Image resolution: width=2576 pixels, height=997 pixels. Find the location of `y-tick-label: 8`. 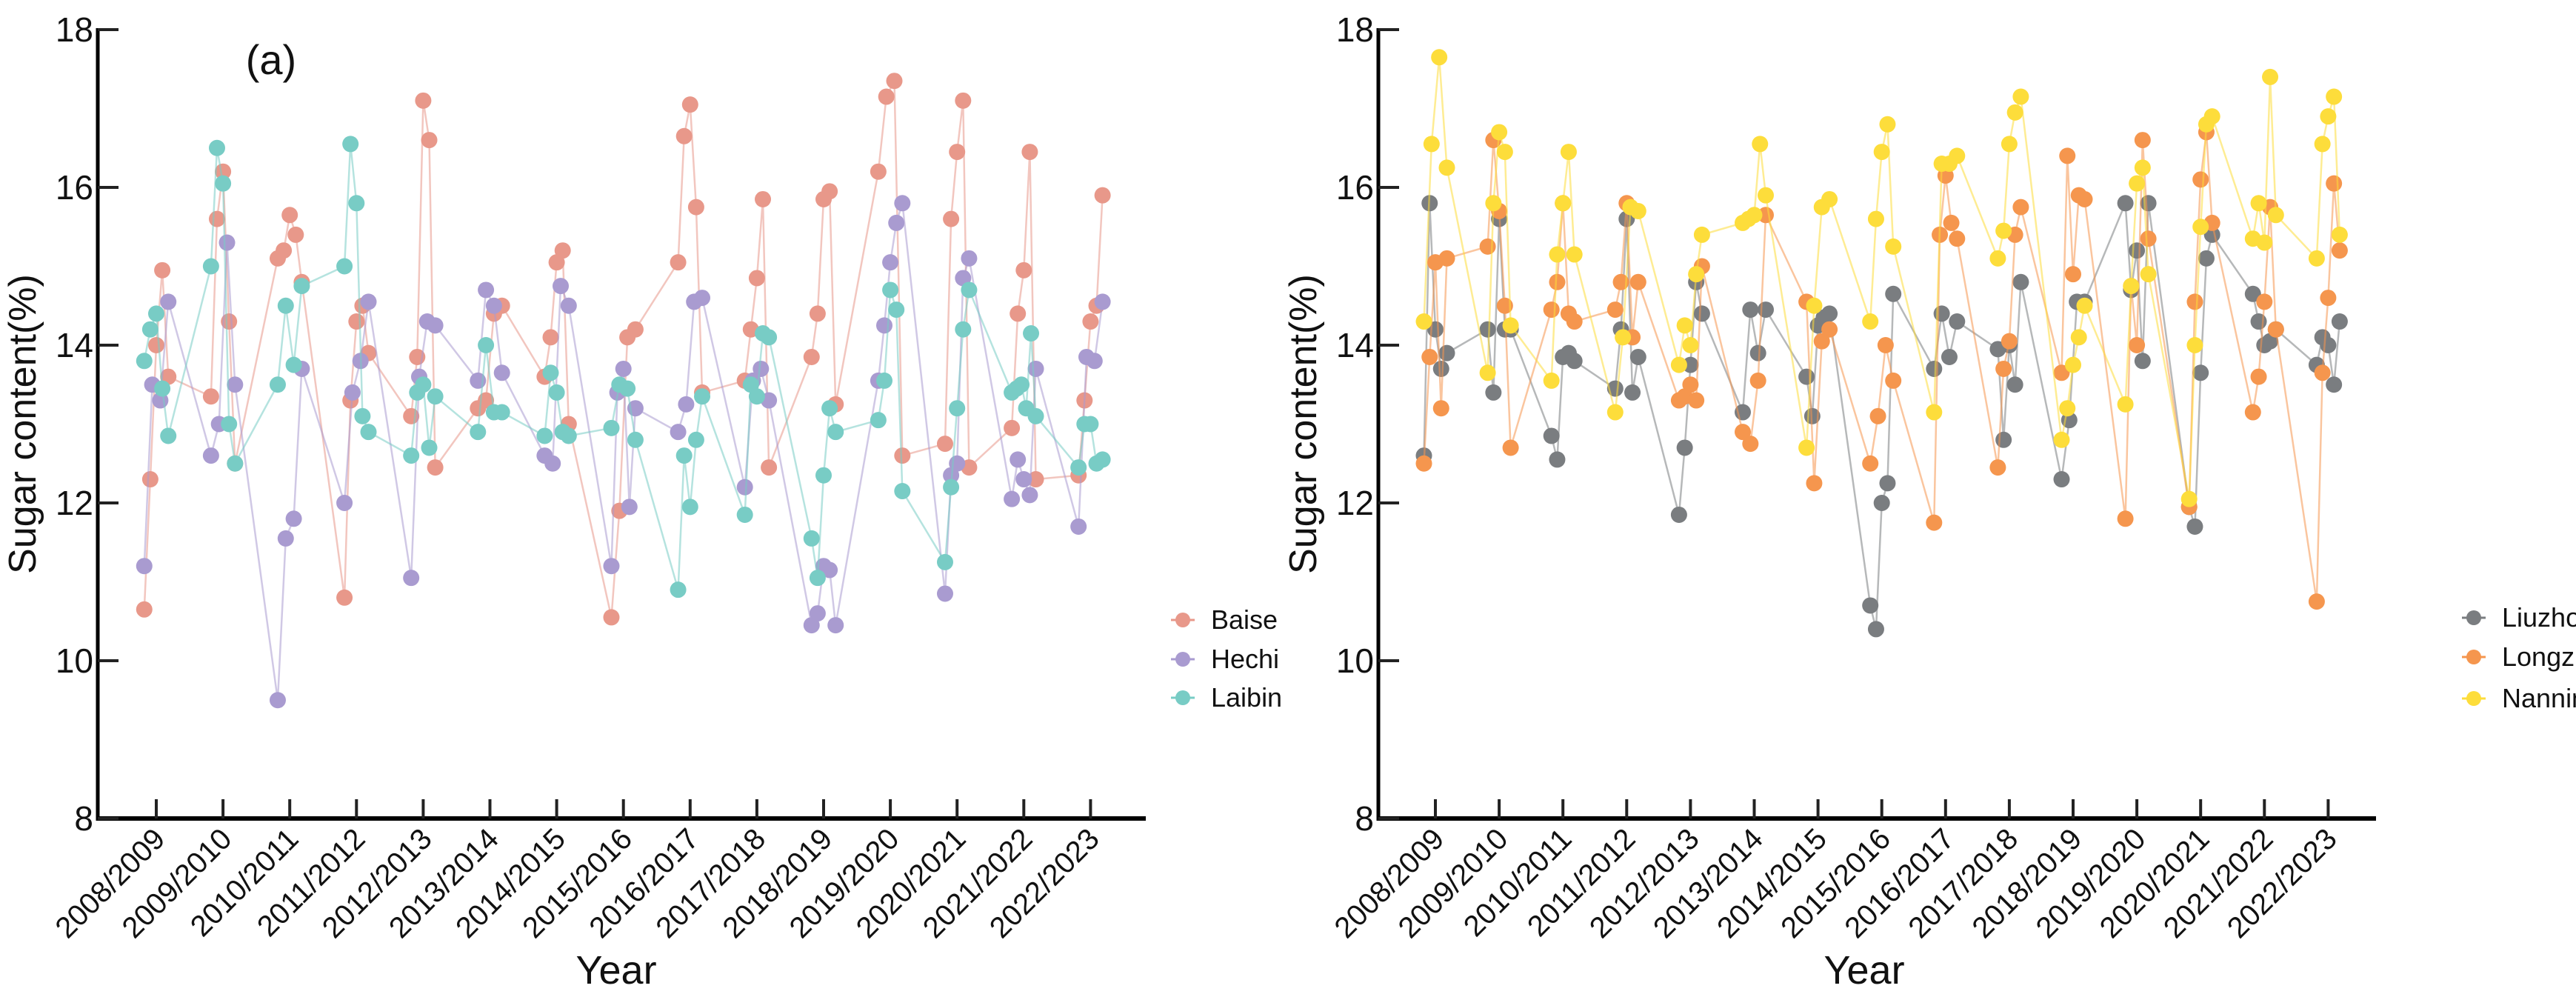

y-tick-label: 8 is located at coordinates (83, 818).